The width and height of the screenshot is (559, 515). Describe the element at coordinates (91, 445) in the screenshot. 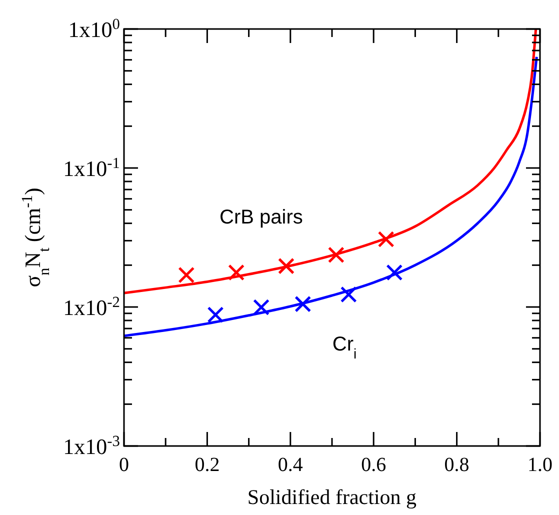

I see `y-tick-label: 1x10$^{-3}$` at that location.